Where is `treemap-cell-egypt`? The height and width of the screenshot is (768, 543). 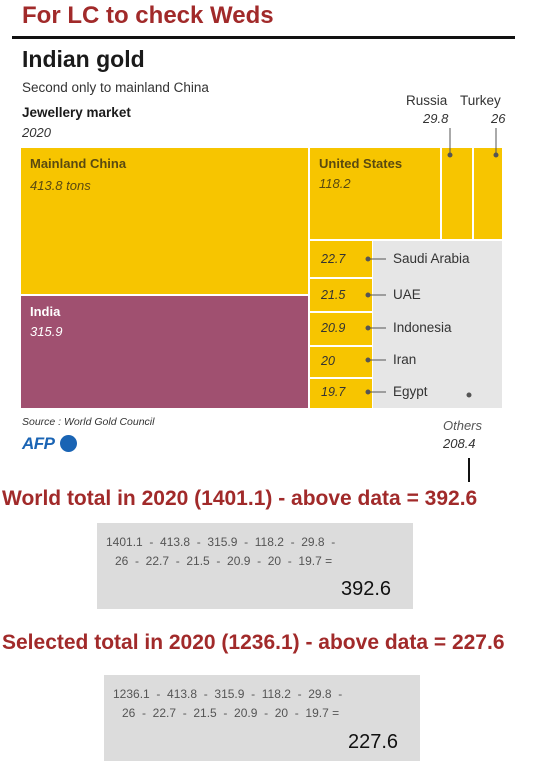 treemap-cell-egypt is located at coordinates (341, 393).